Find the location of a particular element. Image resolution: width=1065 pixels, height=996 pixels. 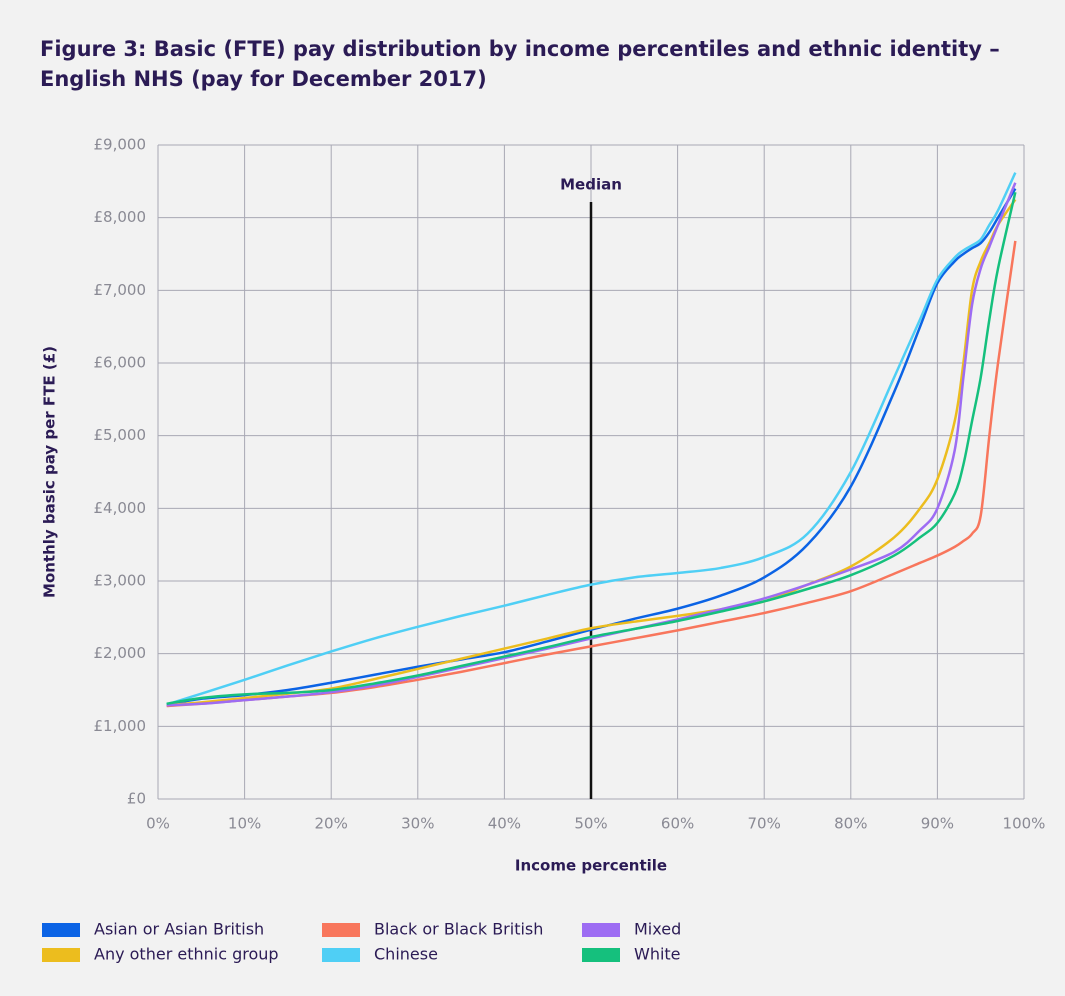

y-tick-label: £5,000 is located at coordinates (120, 435).